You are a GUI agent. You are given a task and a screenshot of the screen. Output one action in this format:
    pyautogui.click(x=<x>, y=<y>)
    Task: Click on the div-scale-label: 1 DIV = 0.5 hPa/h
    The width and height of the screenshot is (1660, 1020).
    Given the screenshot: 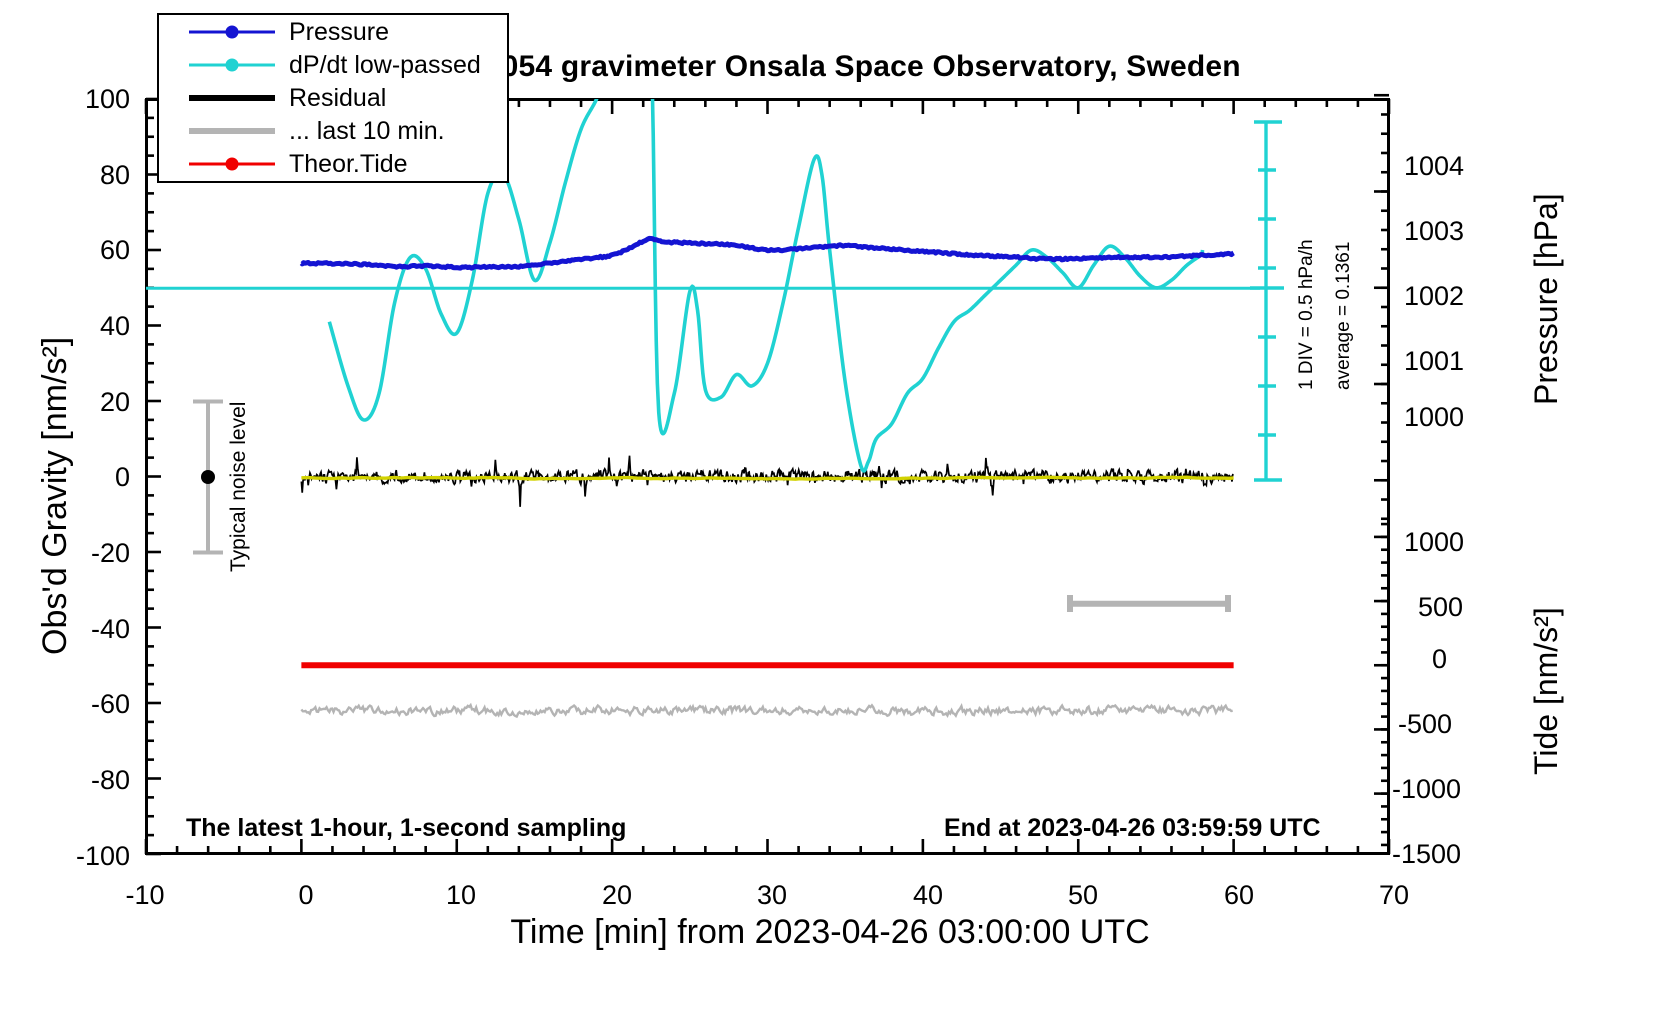 What is the action you would take?
    pyautogui.click(x=1306, y=314)
    